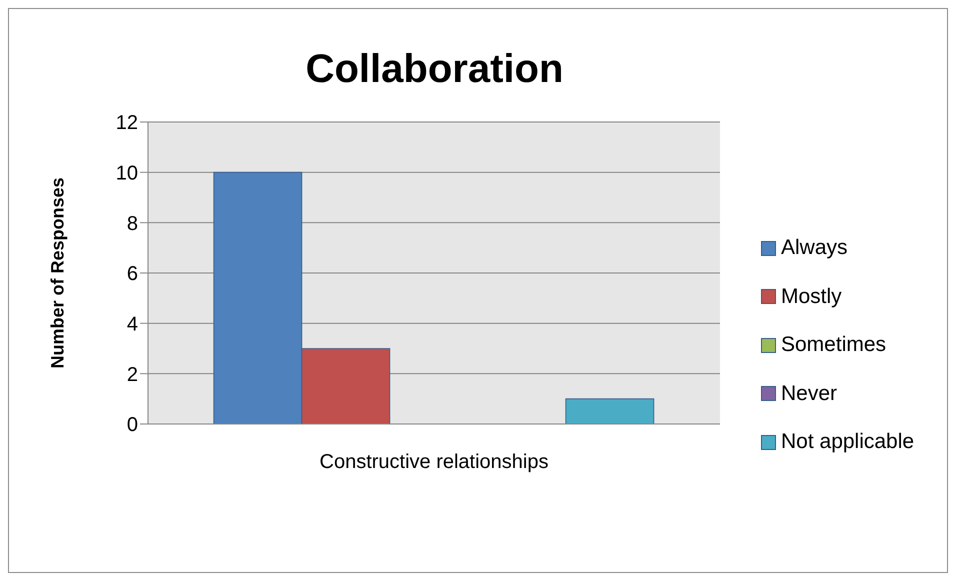  What do you see at coordinates (127, 123) in the screenshot?
I see `y-tick-label: 12` at bounding box center [127, 123].